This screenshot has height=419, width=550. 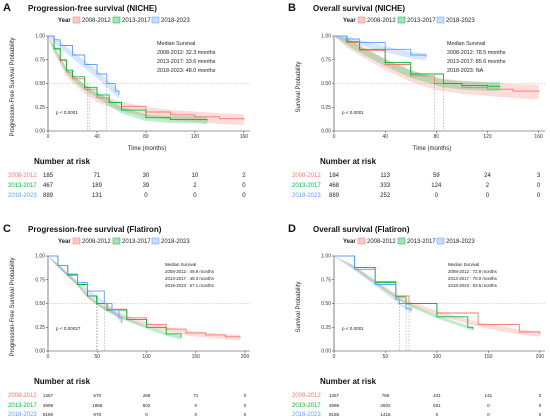 I want to click on median-line-2008: 2008-2012 : 72.9 months, so click(x=473, y=271).